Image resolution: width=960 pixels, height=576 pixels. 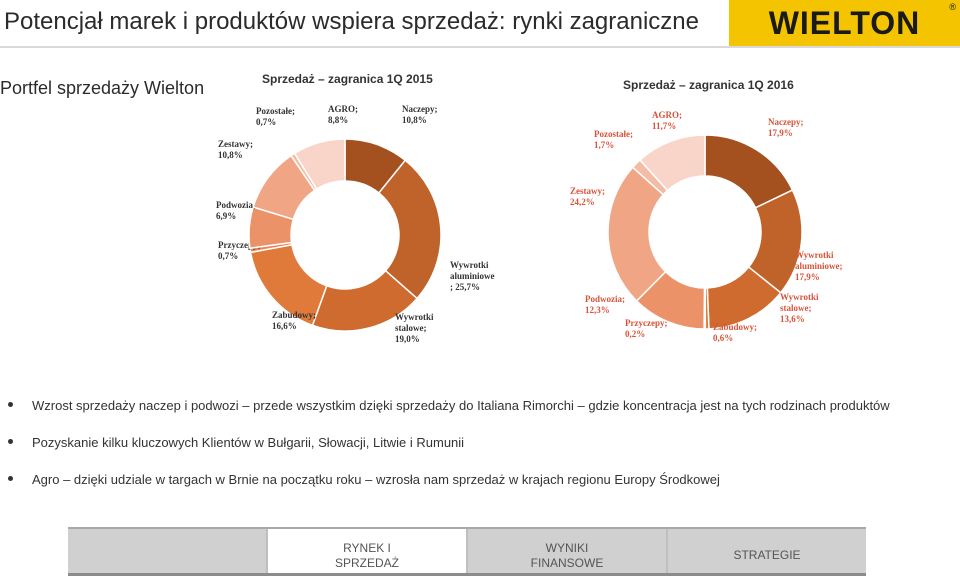 What do you see at coordinates (319, 164) in the screenshot?
I see `donut-slice-2015` at bounding box center [319, 164].